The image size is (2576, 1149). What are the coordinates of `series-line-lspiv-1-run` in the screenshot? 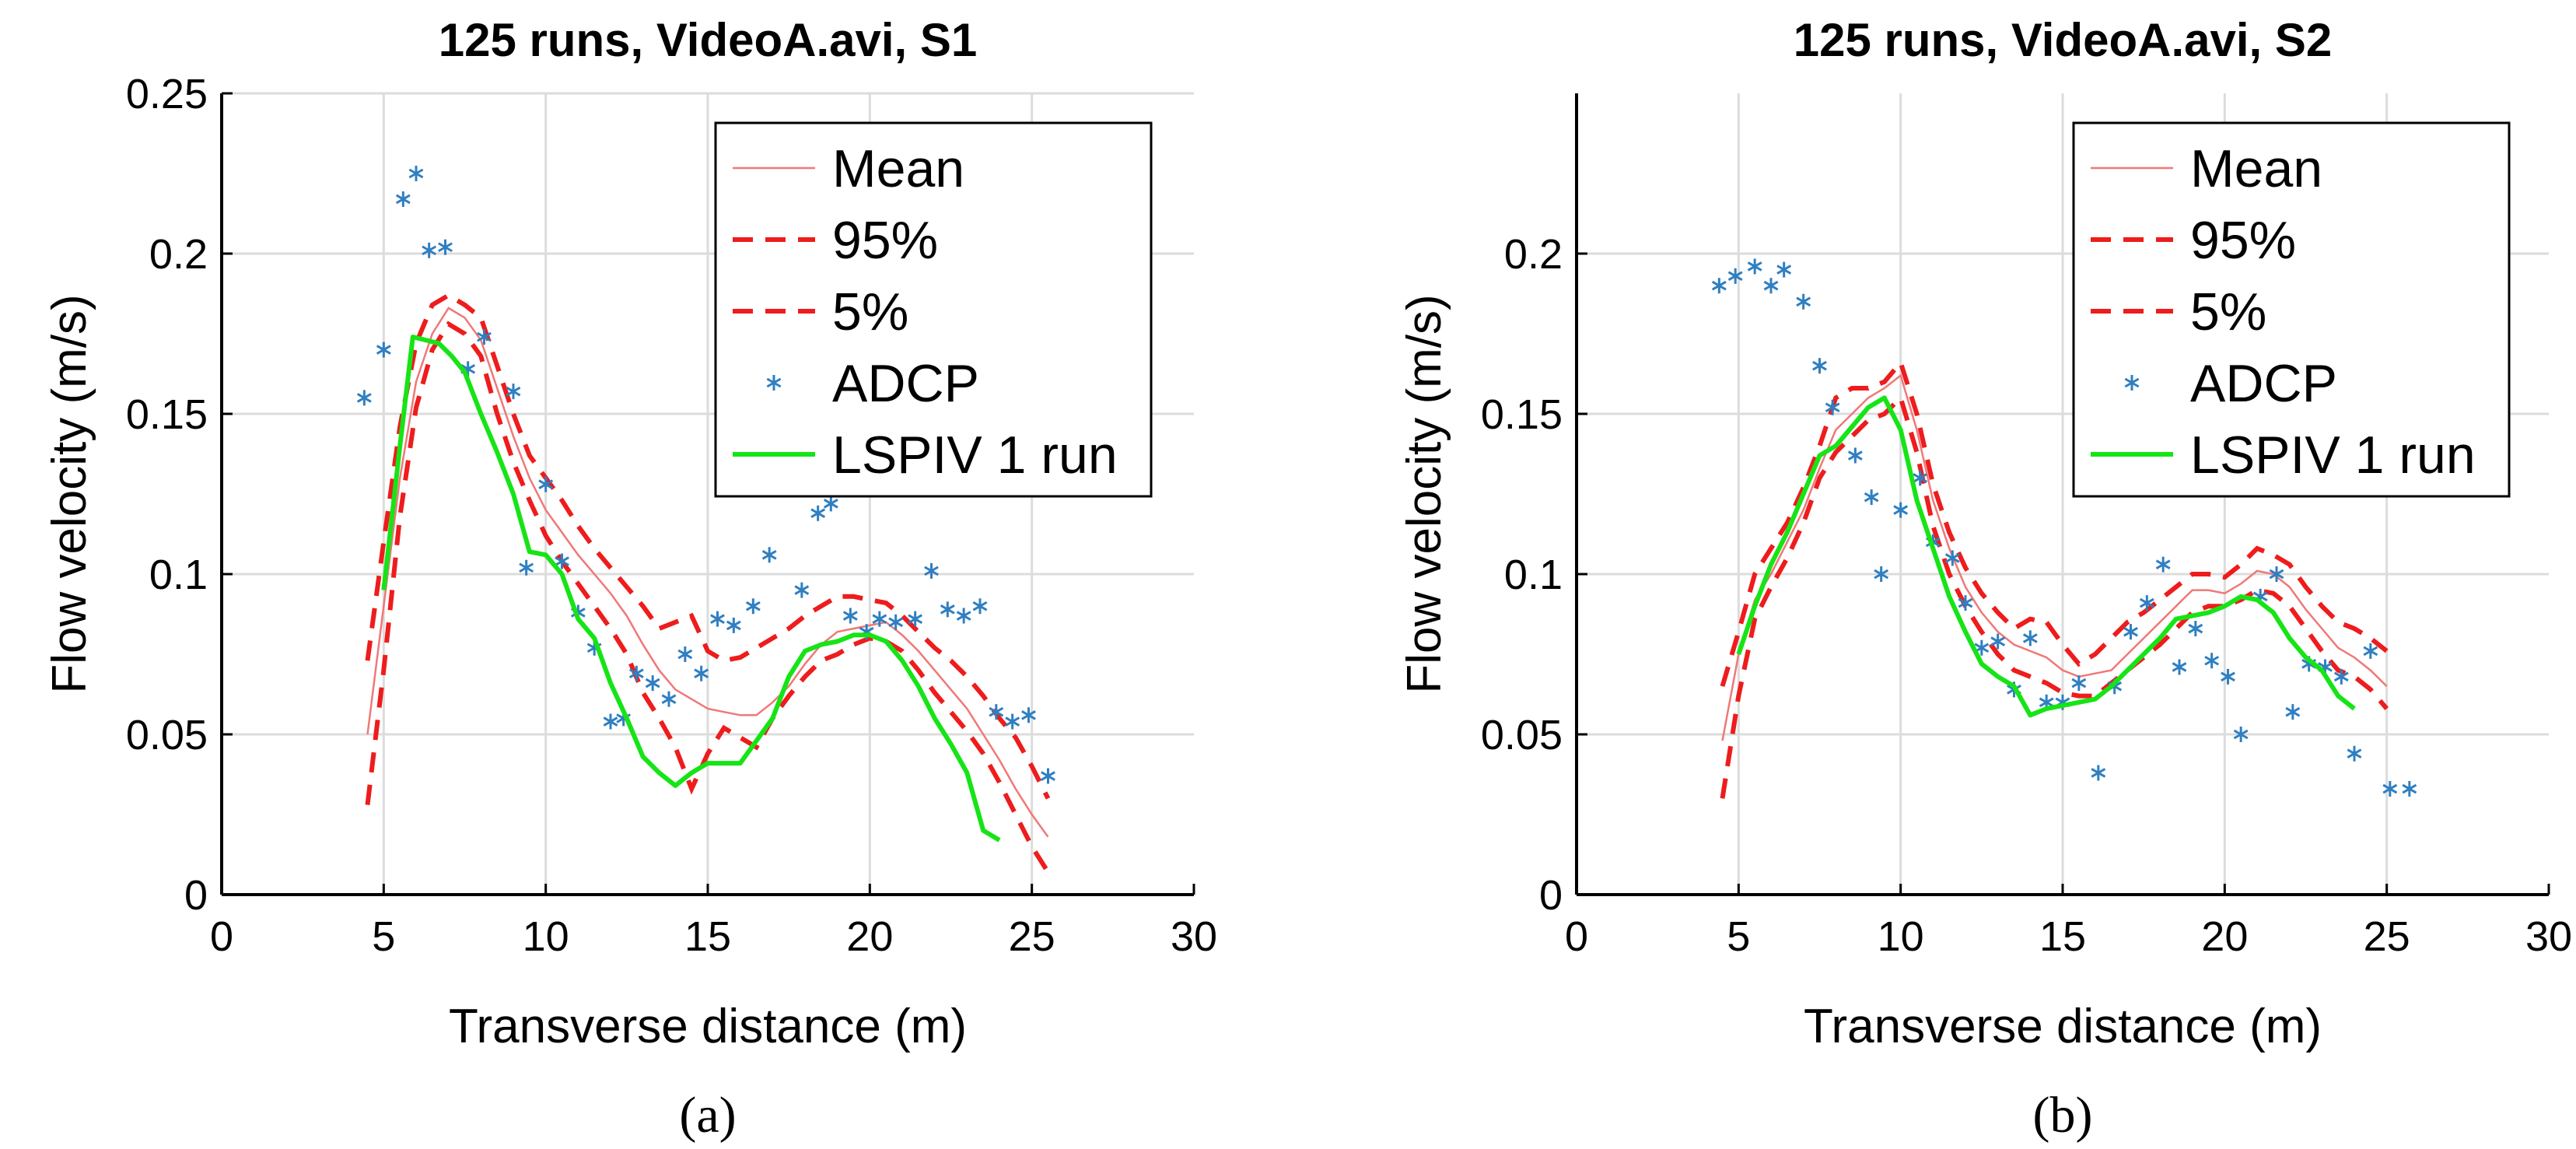 It's located at (691, 588).